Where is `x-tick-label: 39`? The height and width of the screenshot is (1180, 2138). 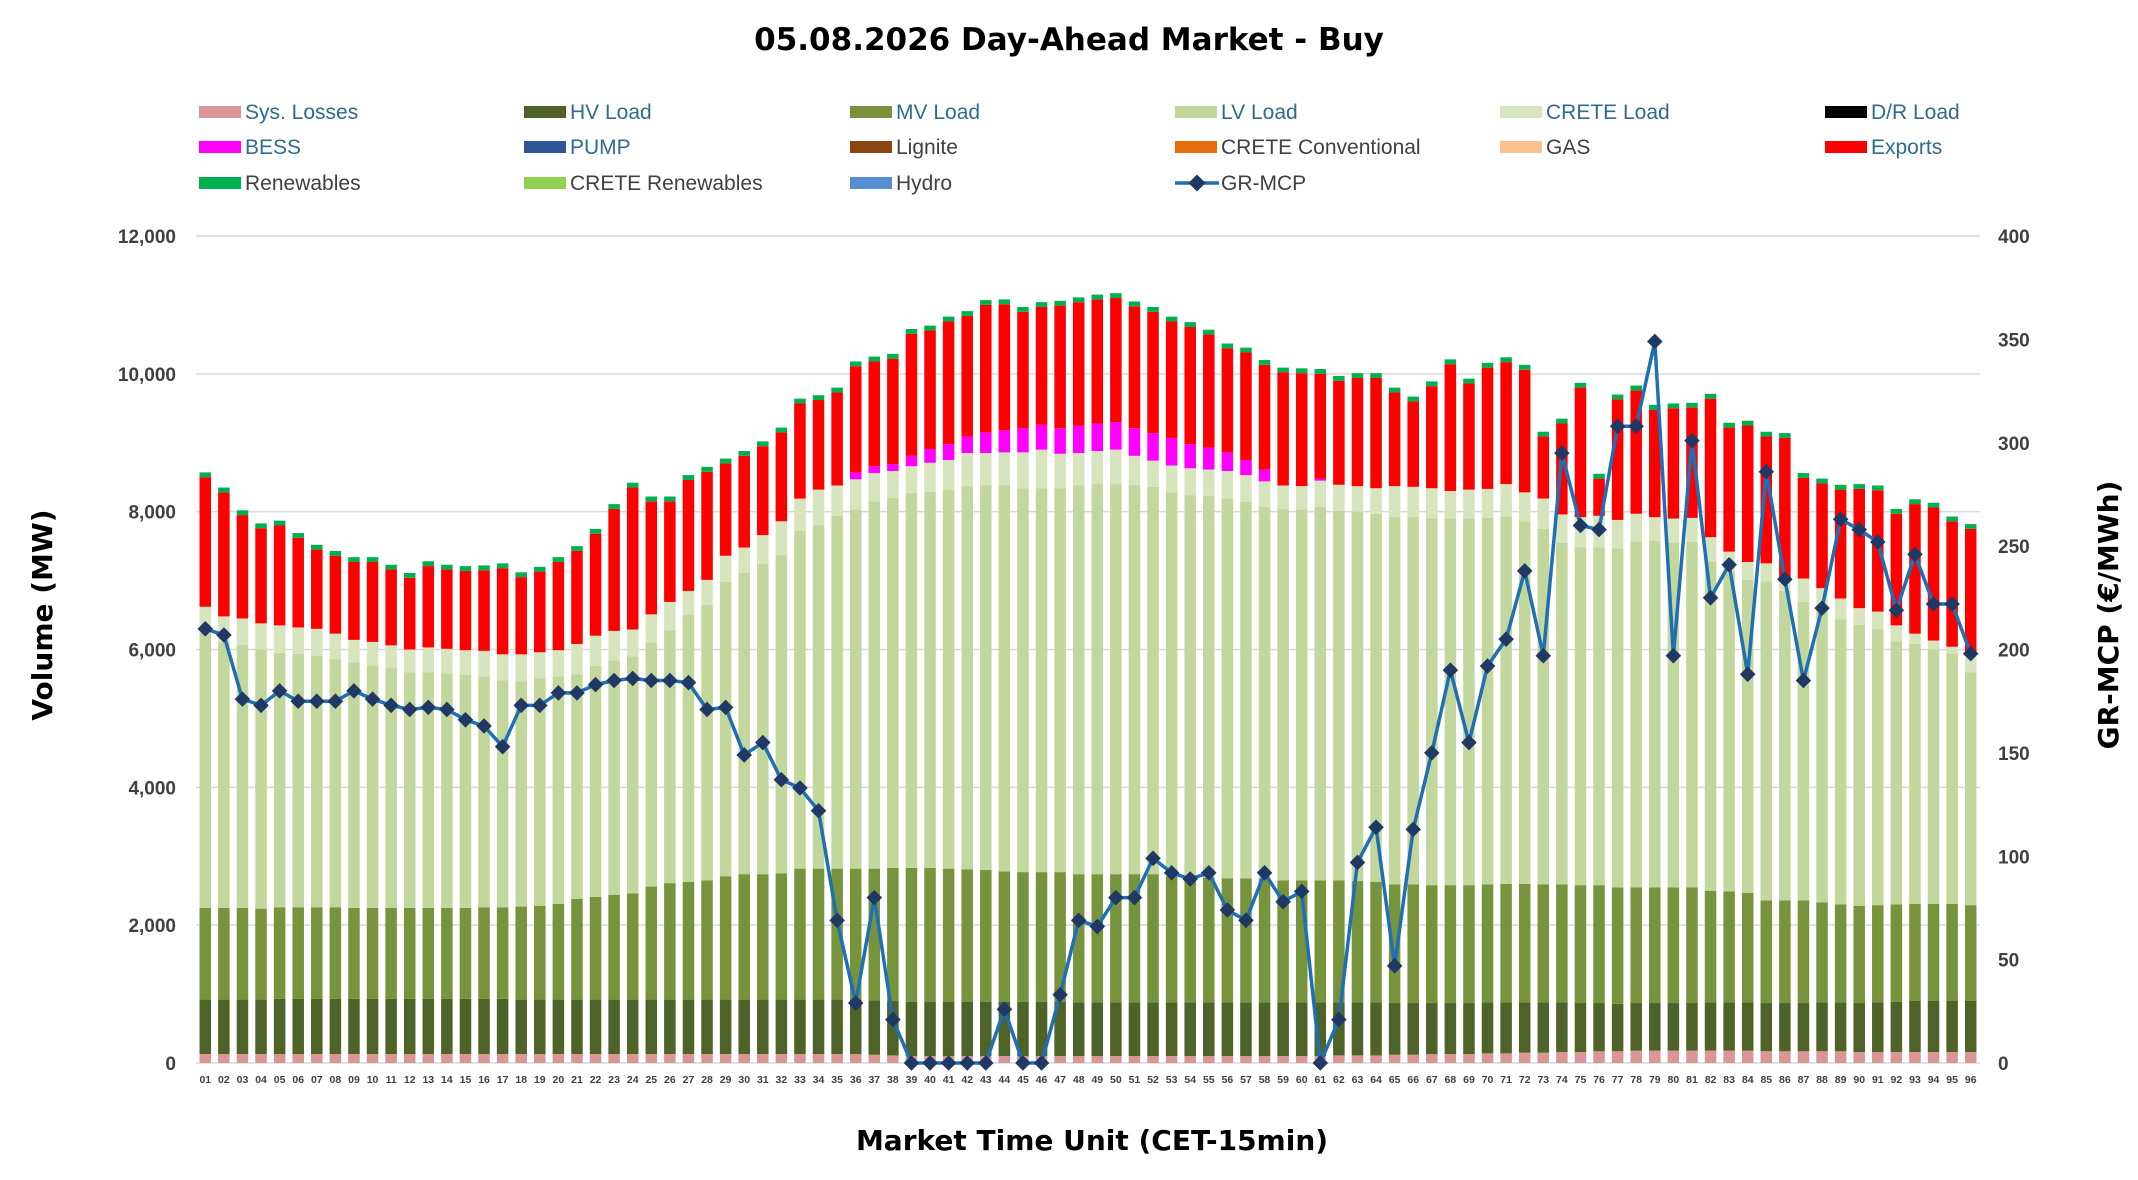
x-tick-label: 39 is located at coordinates (912, 1080).